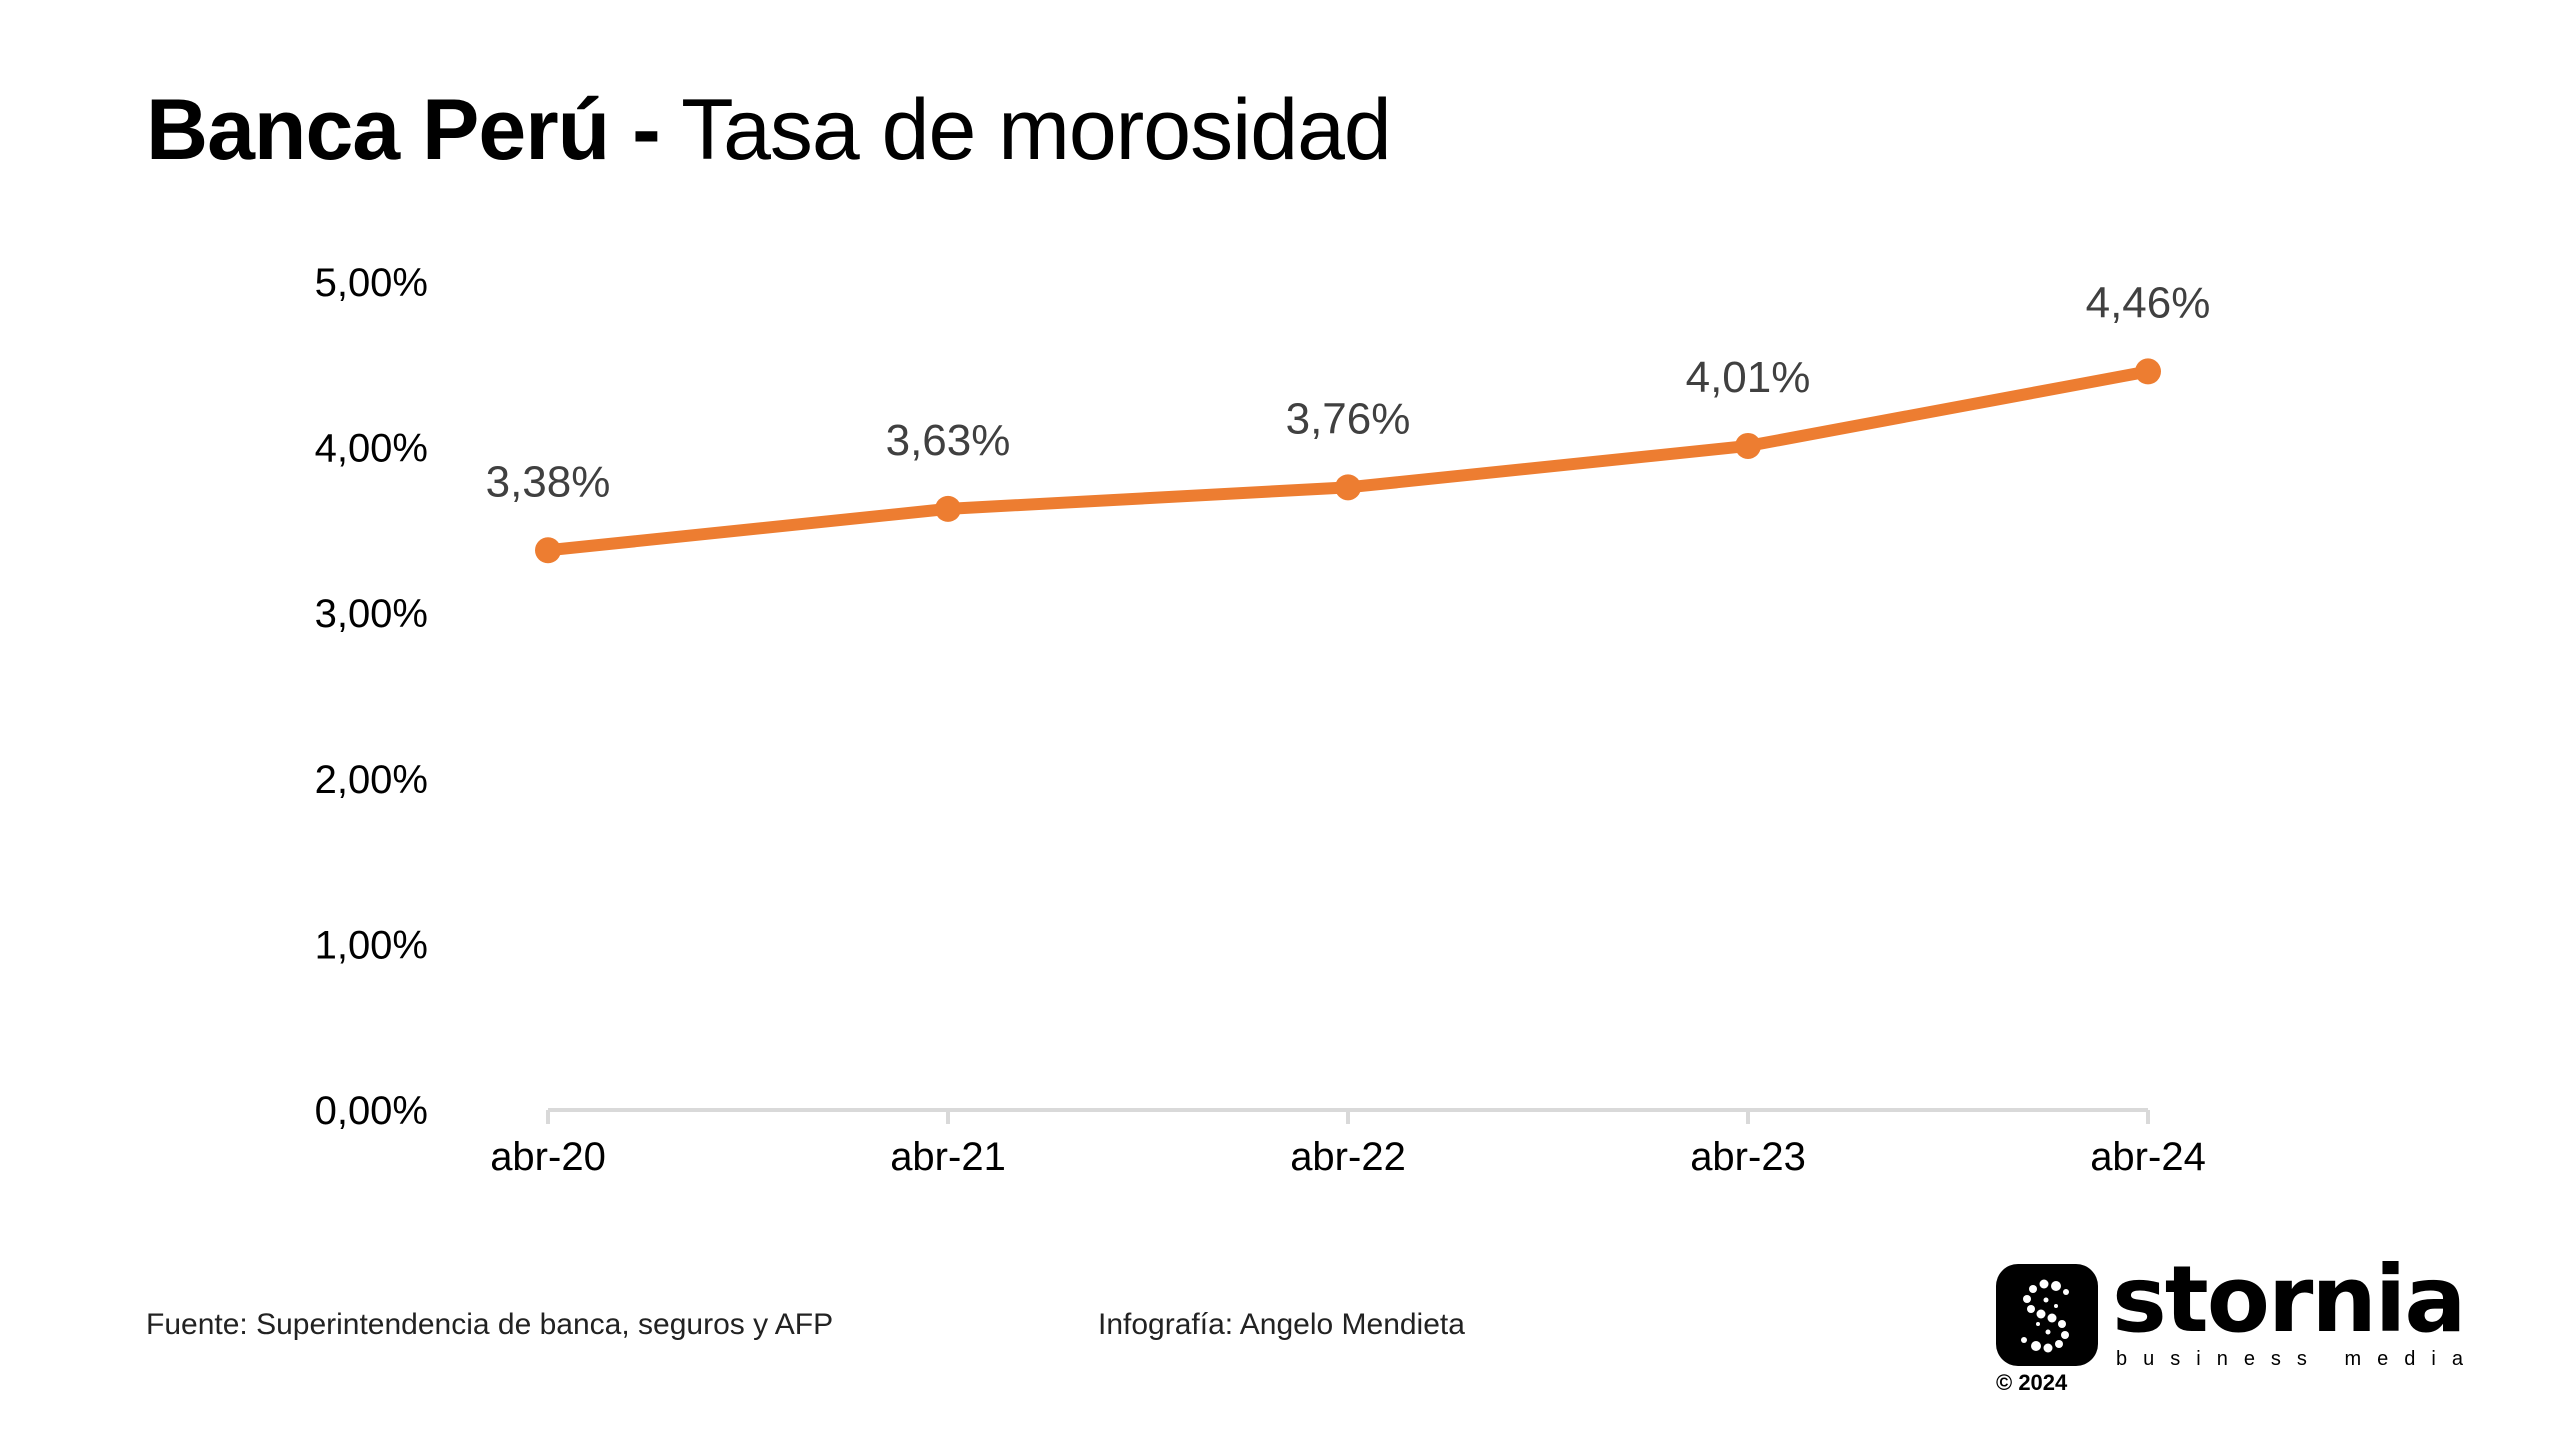 The image size is (2560, 1440). What do you see at coordinates (2148, 1157) in the screenshot?
I see `x-tick-label: abr-24` at bounding box center [2148, 1157].